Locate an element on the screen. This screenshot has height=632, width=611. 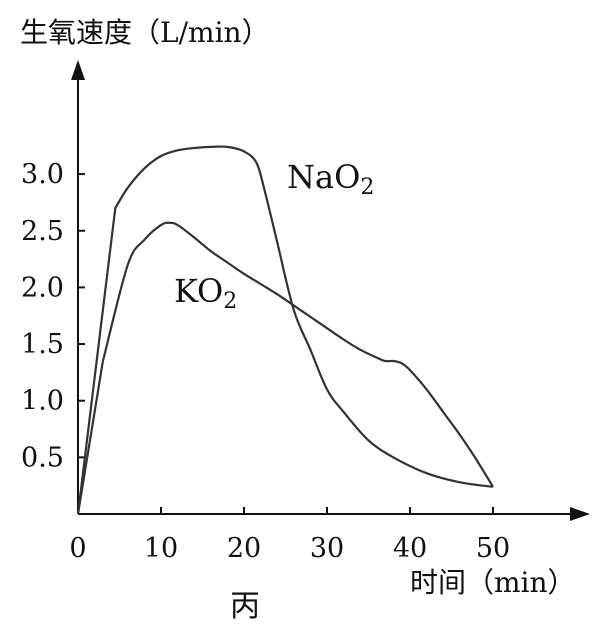
series-label-ko2-sub: 2 is located at coordinates (230, 301).